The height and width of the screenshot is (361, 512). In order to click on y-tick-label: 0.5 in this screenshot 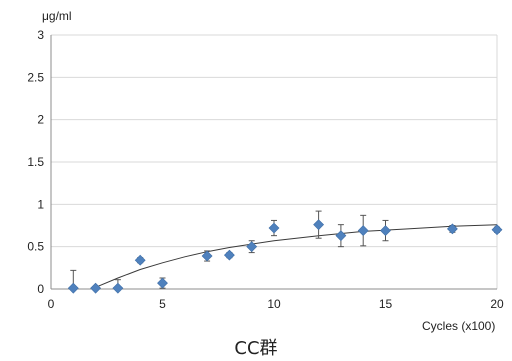, I will do `click(35, 247)`.